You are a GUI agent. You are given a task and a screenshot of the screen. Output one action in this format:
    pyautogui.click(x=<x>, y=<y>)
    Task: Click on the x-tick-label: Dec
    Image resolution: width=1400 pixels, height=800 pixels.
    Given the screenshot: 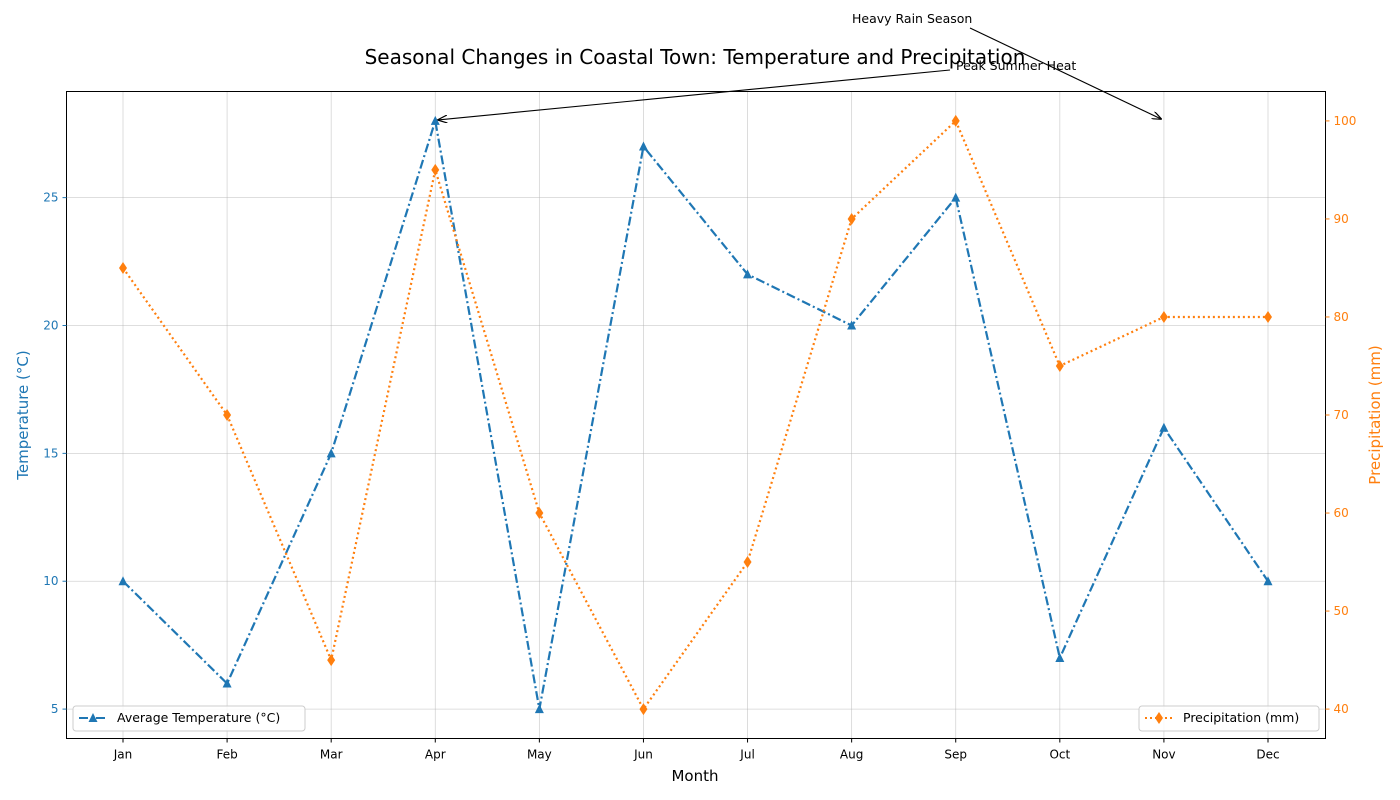 What is the action you would take?
    pyautogui.click(x=1267, y=755)
    